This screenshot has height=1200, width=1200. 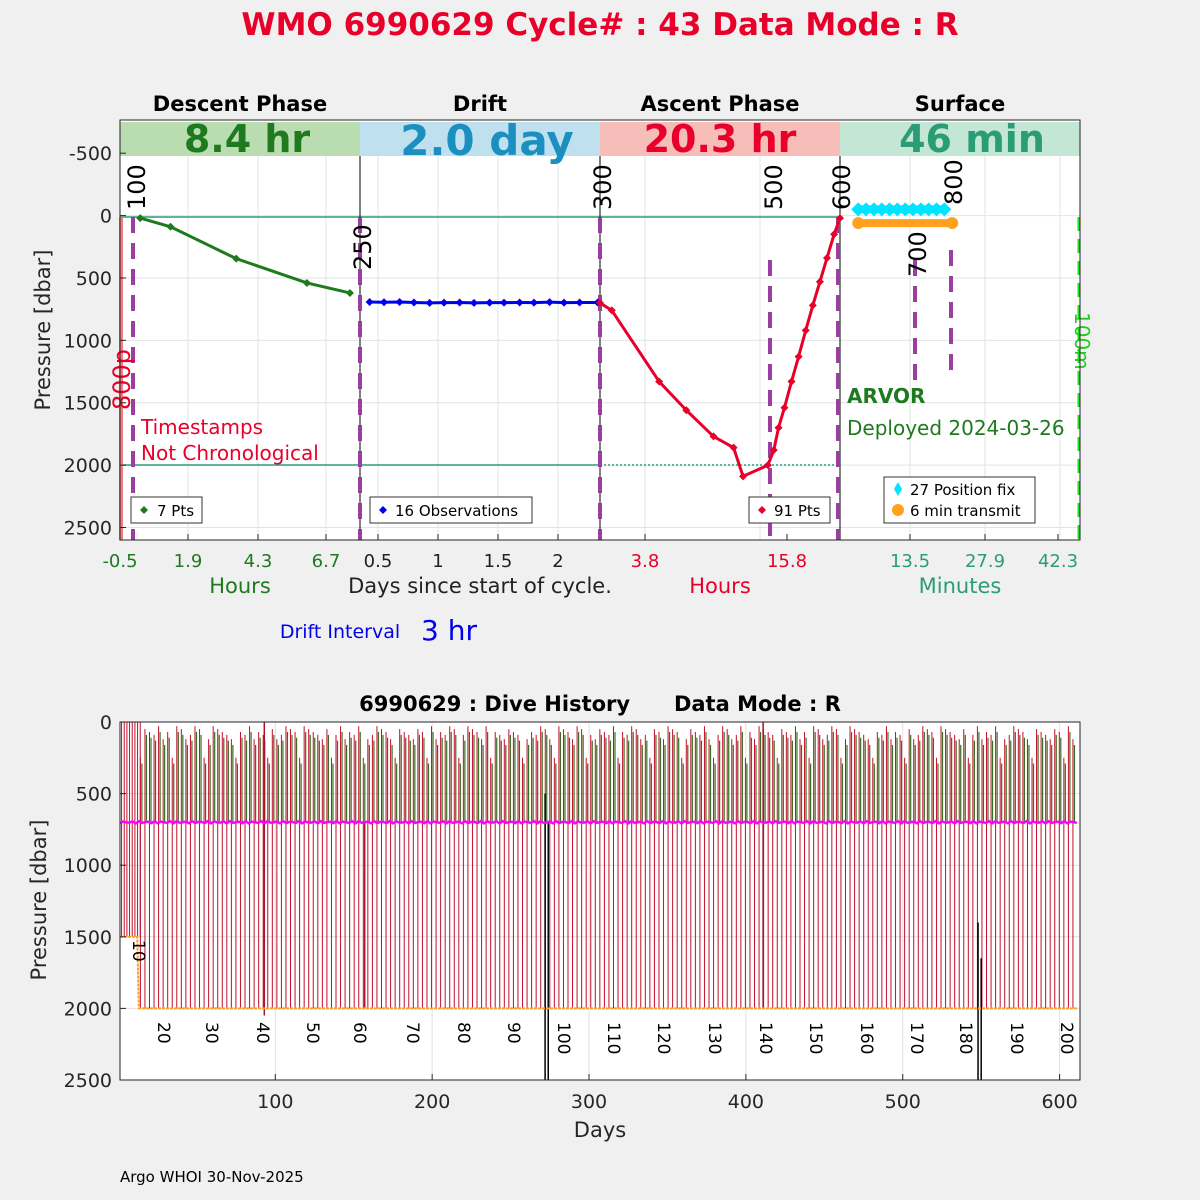 I want to click on descent-x-tick-label: -0.5, so click(x=119, y=561).